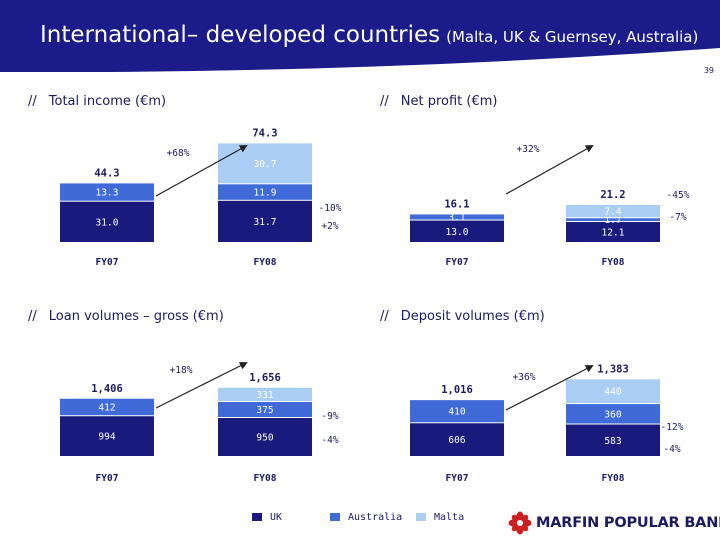 The width and height of the screenshot is (720, 540). Describe the element at coordinates (181, 370) in the screenshot. I see `loan-volumes-growth-label: +18%` at that location.